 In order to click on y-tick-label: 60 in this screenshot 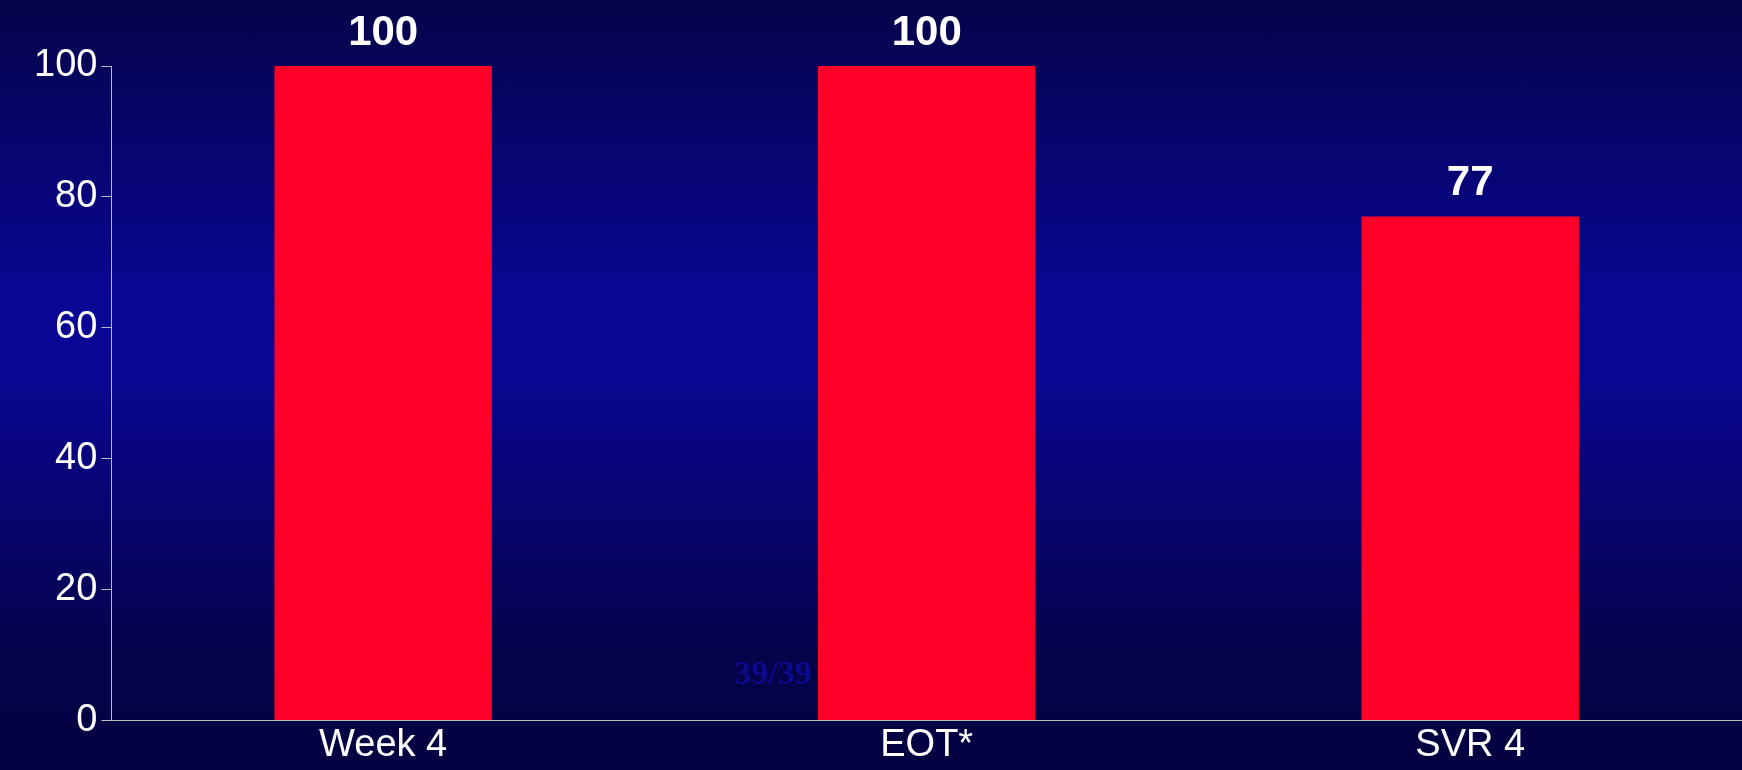, I will do `click(76, 325)`.